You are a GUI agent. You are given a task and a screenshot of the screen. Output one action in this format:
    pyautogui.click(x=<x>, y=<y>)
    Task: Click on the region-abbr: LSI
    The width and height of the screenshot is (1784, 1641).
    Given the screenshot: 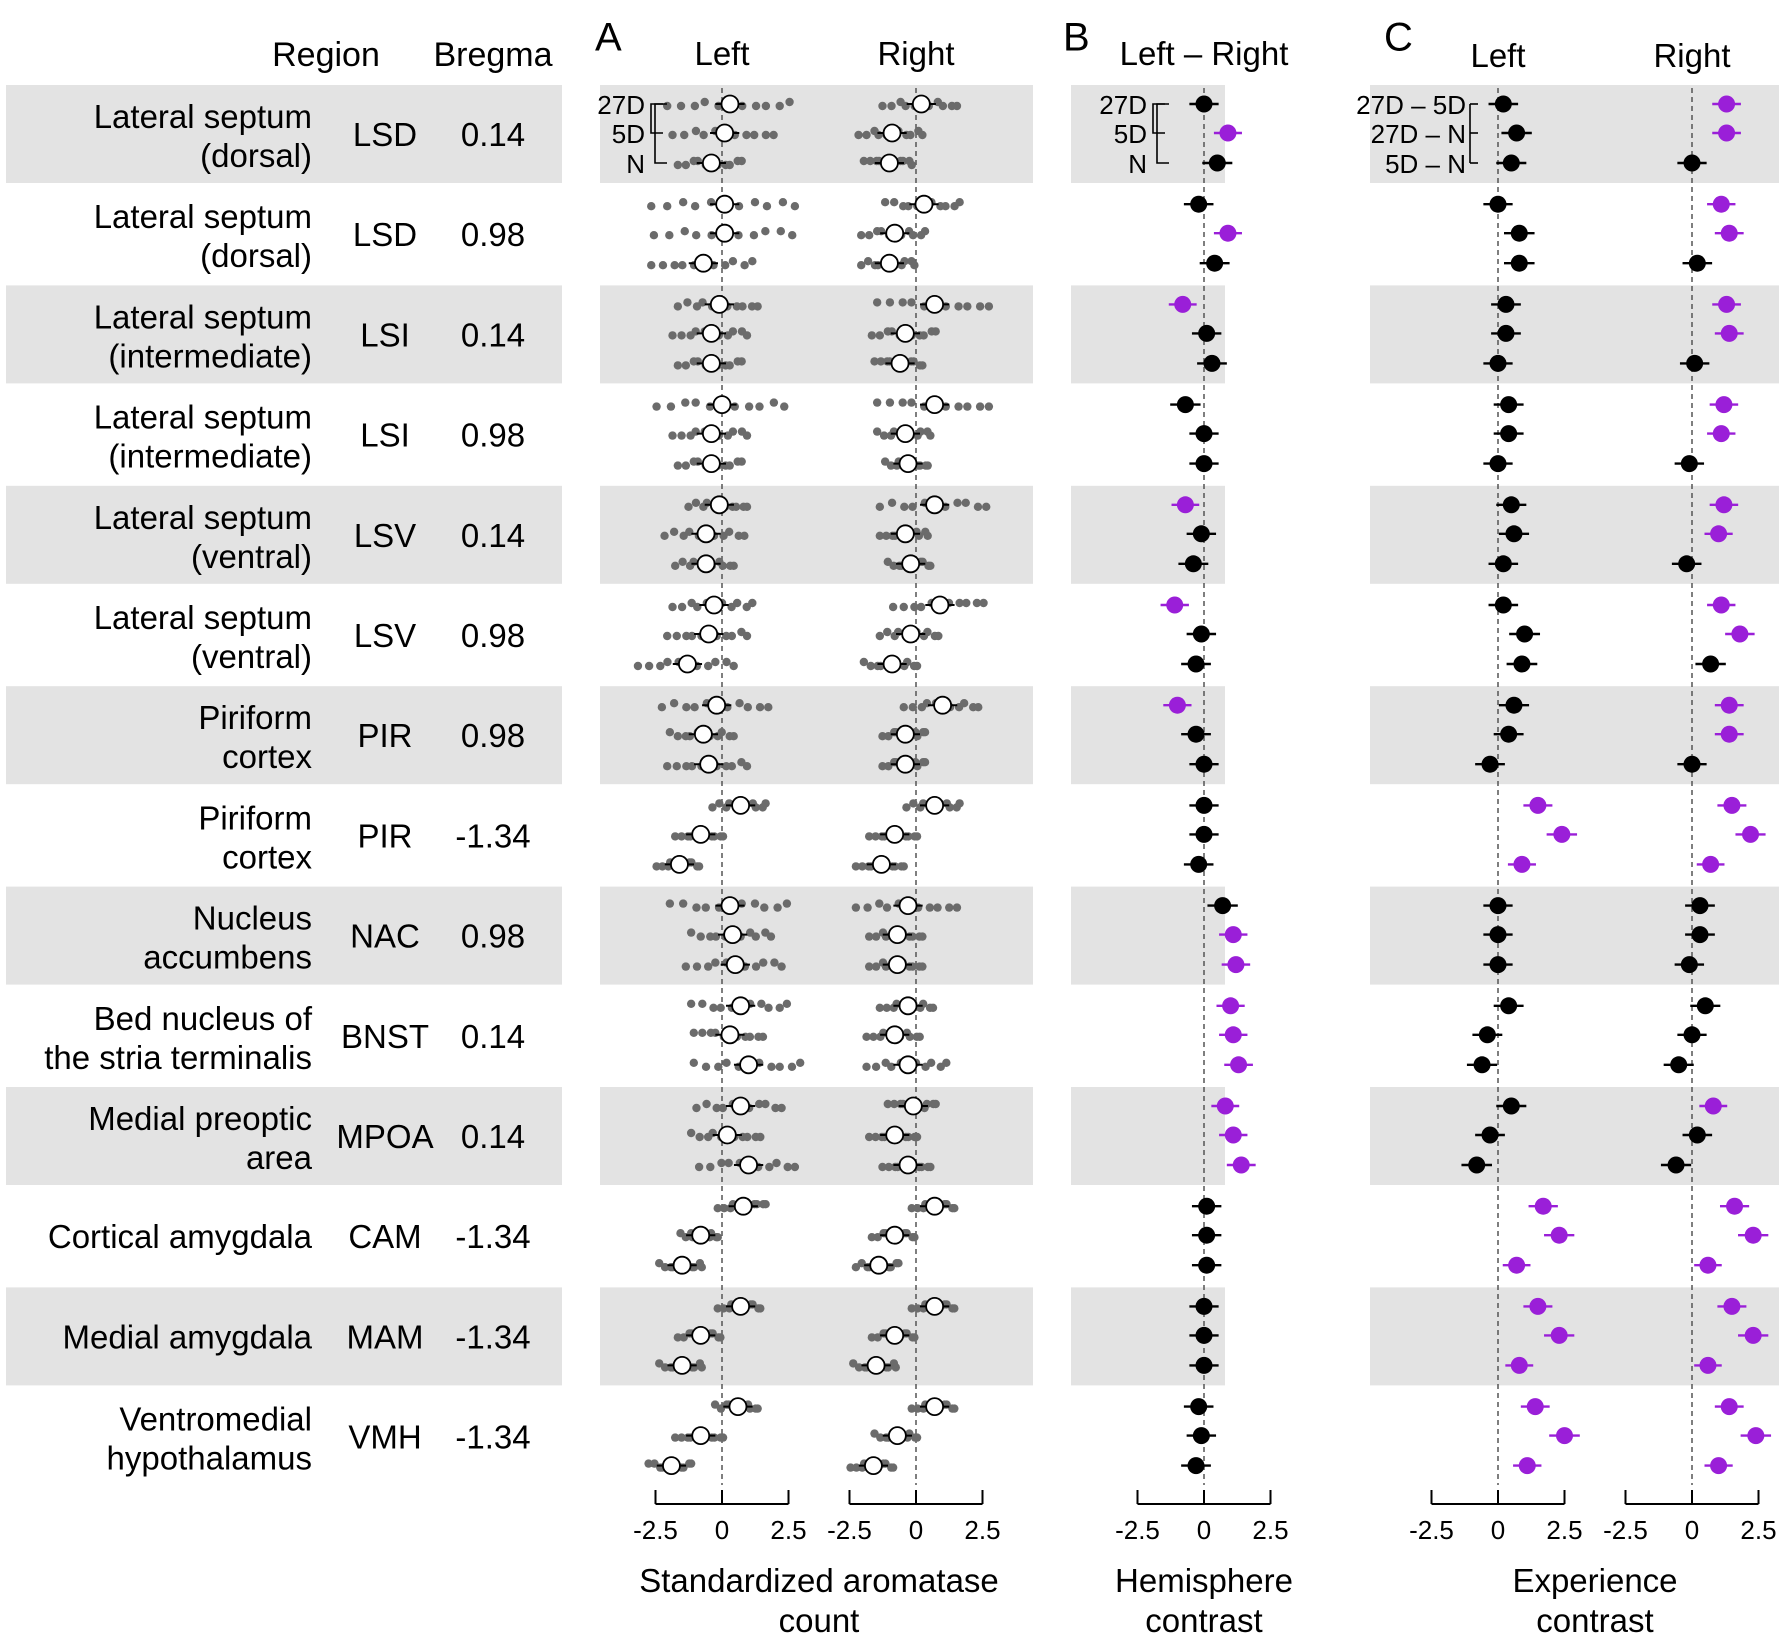 What is the action you would take?
    pyautogui.click(x=385, y=334)
    